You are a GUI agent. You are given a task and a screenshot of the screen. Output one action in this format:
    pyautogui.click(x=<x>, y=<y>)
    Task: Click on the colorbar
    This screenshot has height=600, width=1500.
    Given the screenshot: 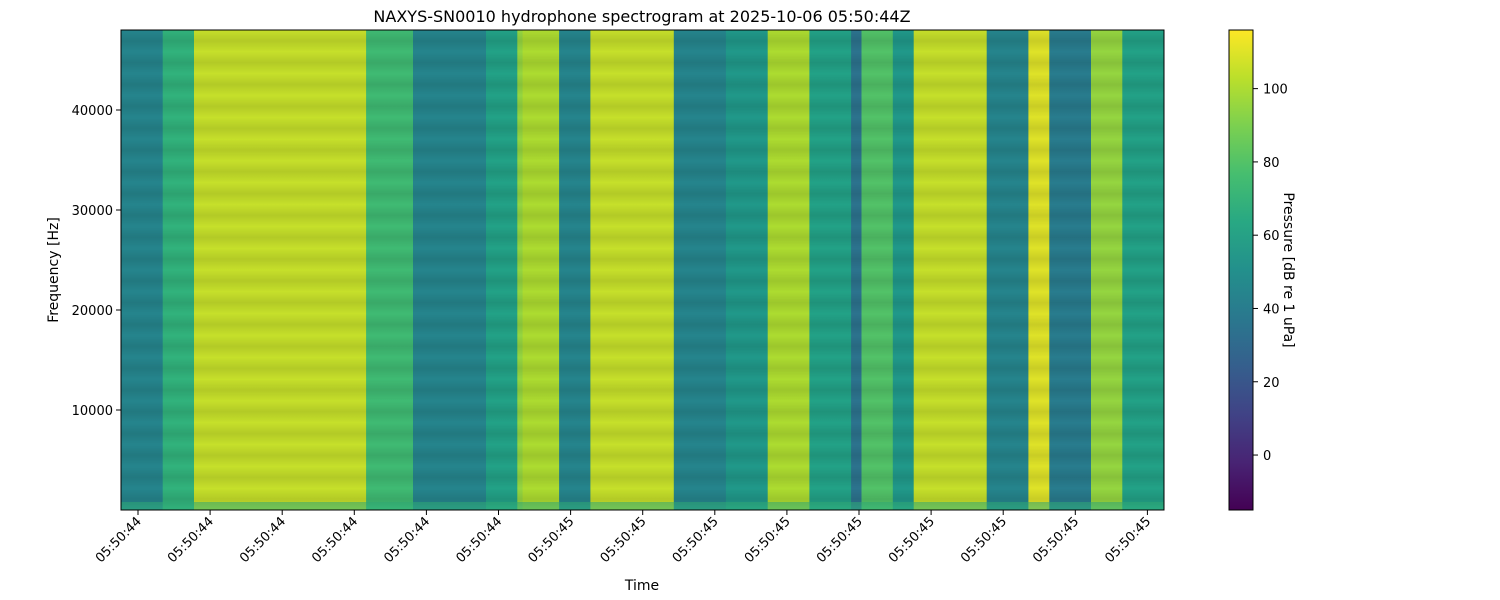 What is the action you would take?
    pyautogui.click(x=1241, y=270)
    